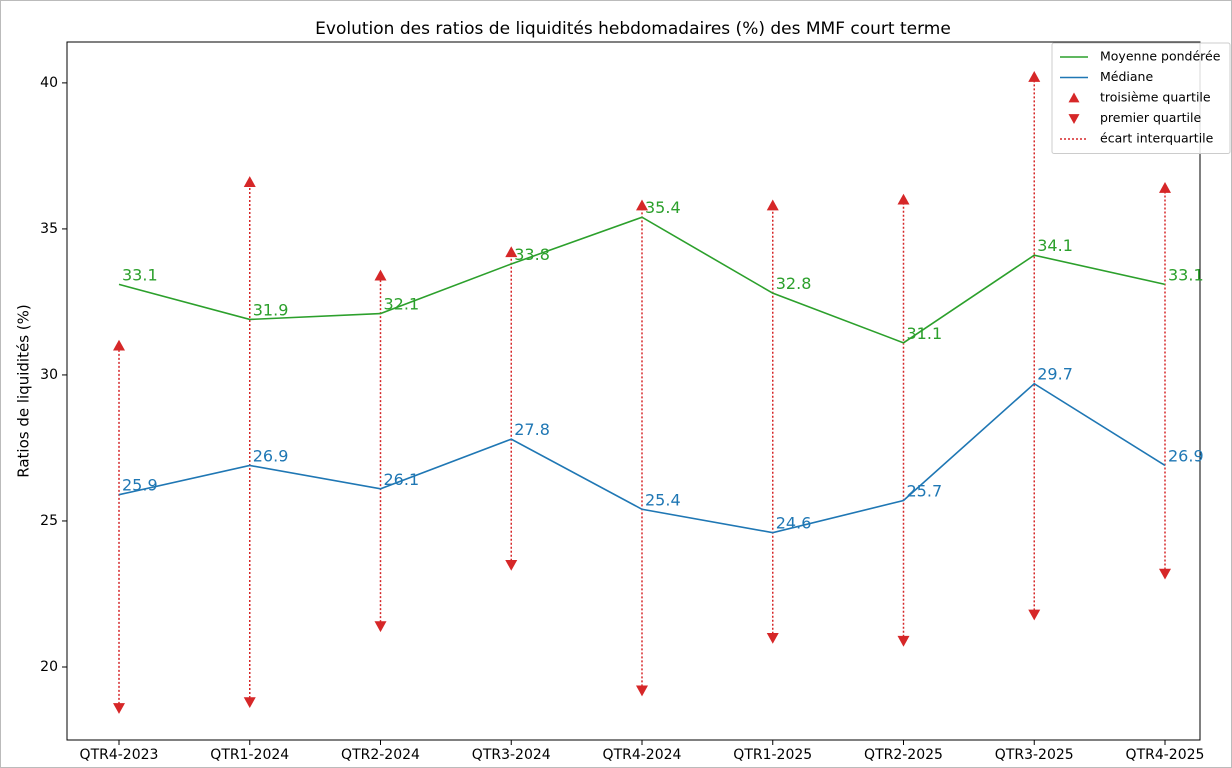  I want to click on y-tick-label: 35, so click(49, 229).